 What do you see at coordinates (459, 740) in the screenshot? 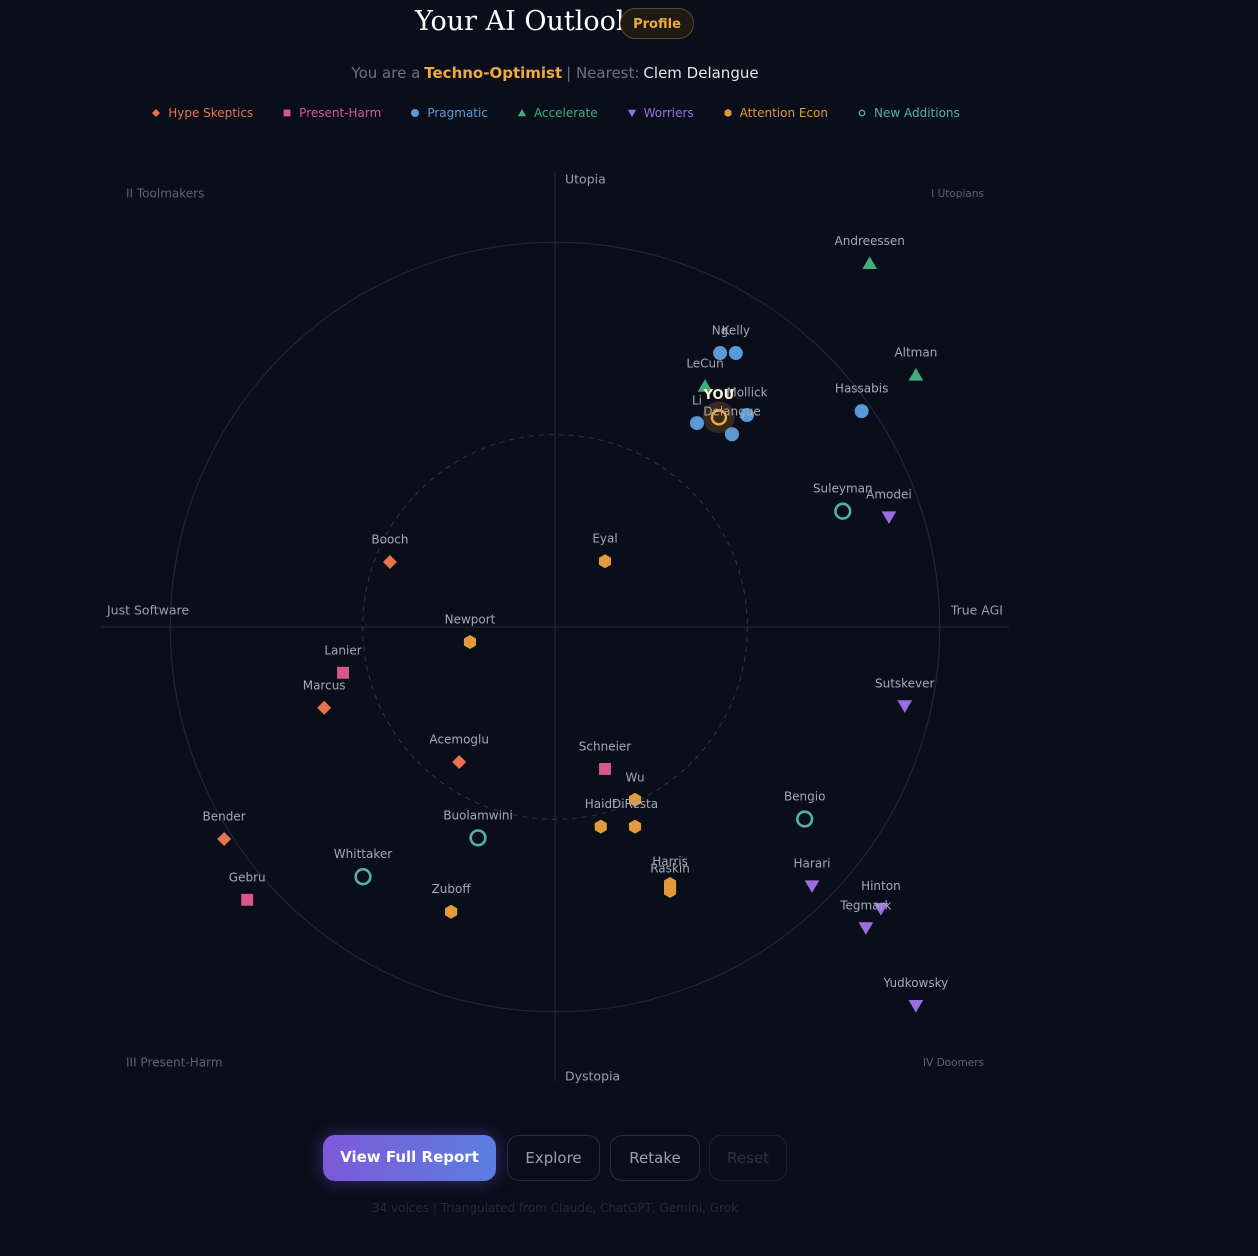
I see `point-label: Acemoglu` at bounding box center [459, 740].